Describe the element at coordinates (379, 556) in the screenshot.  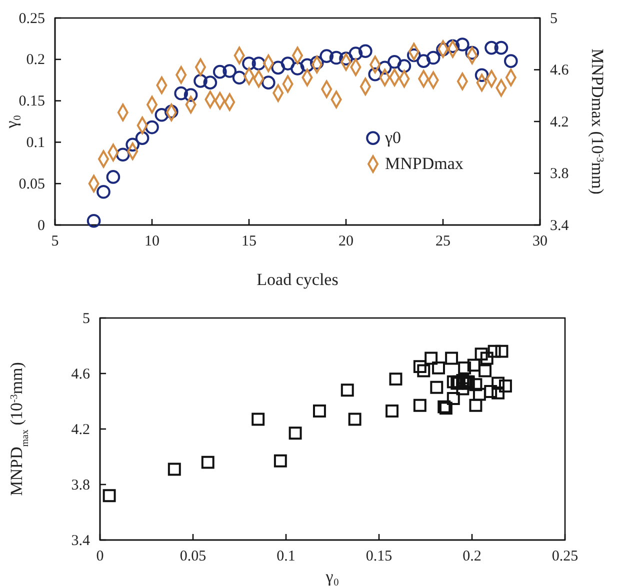
I see `x-tick-label: 0.15` at that location.